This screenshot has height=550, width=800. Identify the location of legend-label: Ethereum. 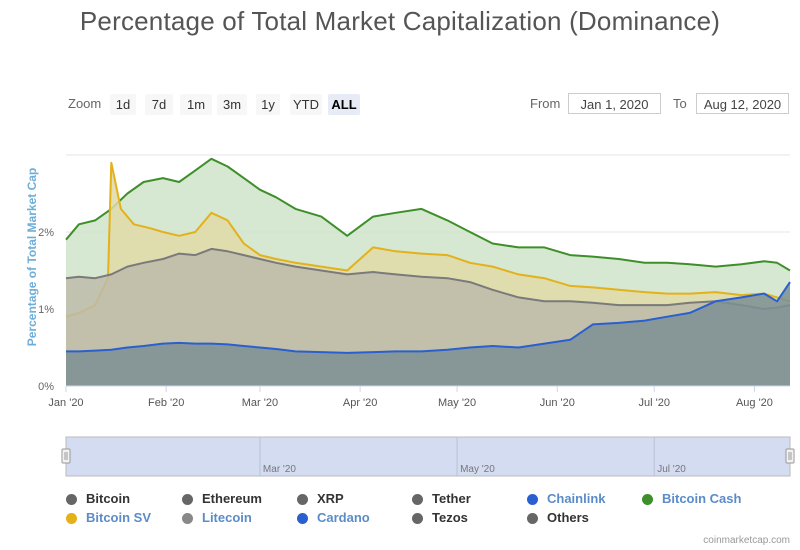
(232, 498).